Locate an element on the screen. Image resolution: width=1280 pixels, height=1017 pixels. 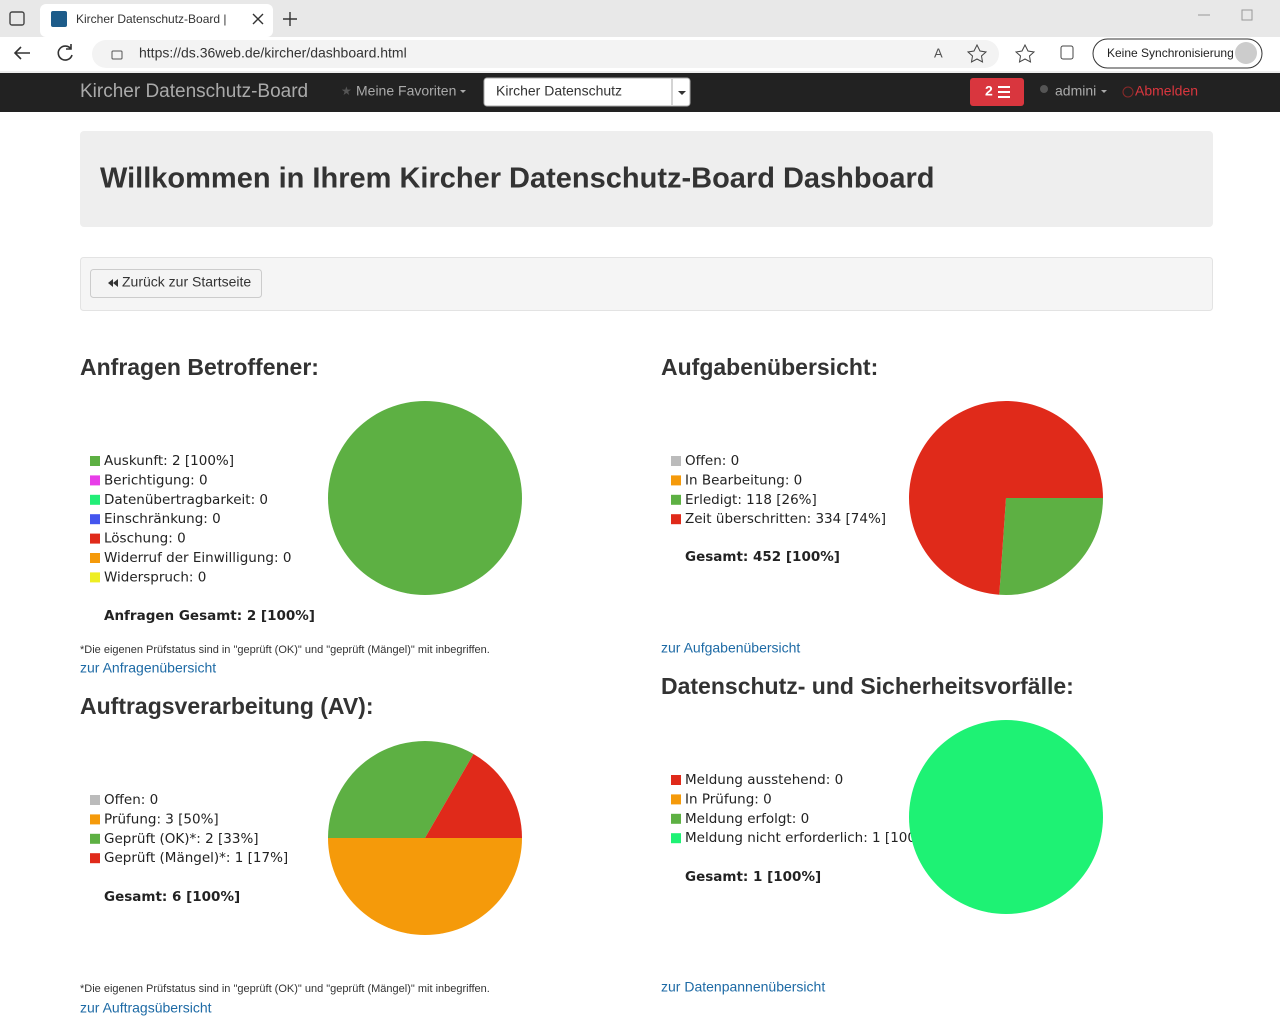
client-select is located at coordinates (587, 92).